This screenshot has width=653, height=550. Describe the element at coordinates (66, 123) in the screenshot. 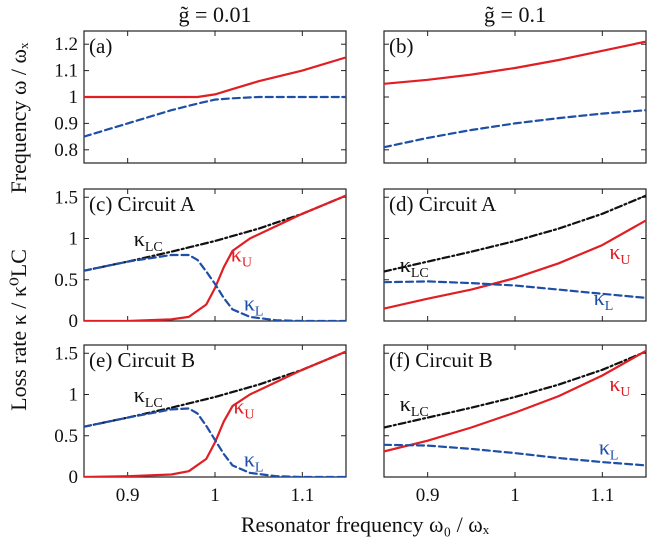

I see `y-tick-label: 0.9` at that location.